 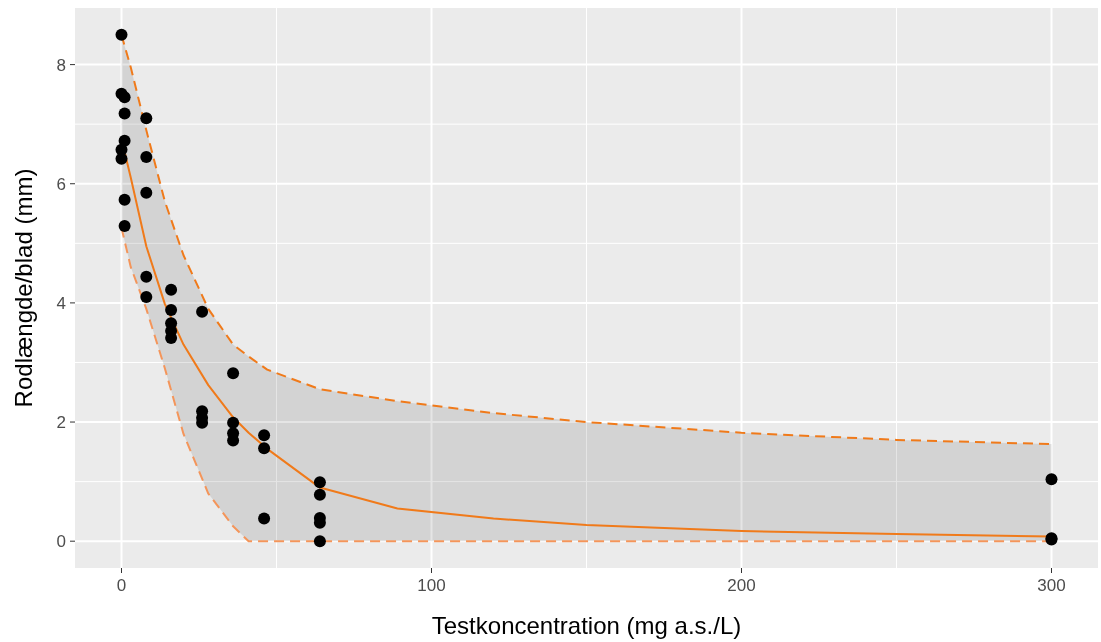 What do you see at coordinates (61, 65) in the screenshot?
I see `y-tick-label: 8` at bounding box center [61, 65].